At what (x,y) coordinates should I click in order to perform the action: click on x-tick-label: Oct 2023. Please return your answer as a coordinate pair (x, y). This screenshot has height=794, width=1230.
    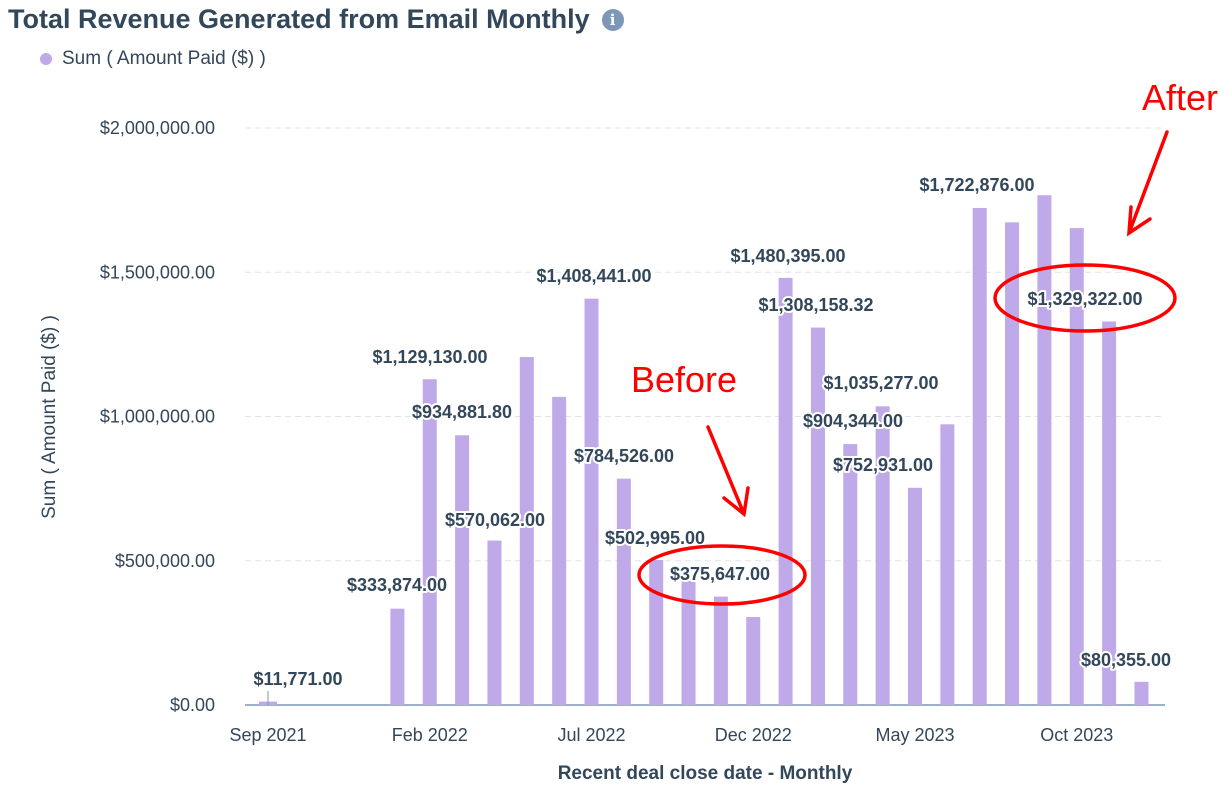
    Looking at the image, I should click on (1076, 735).